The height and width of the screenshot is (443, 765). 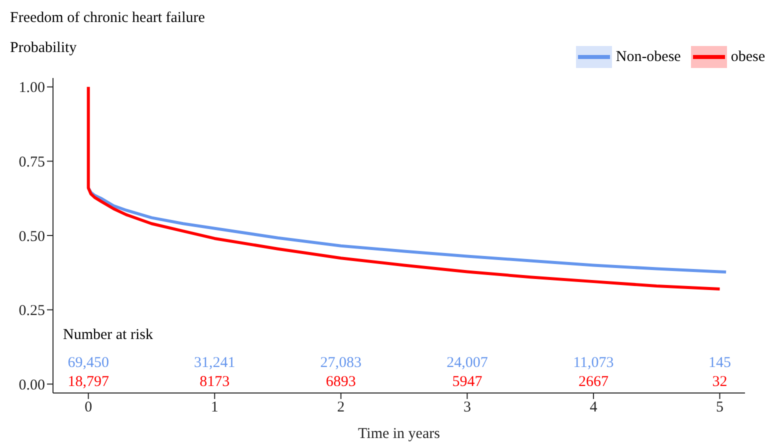 I want to click on annotation: 8173, so click(x=215, y=383).